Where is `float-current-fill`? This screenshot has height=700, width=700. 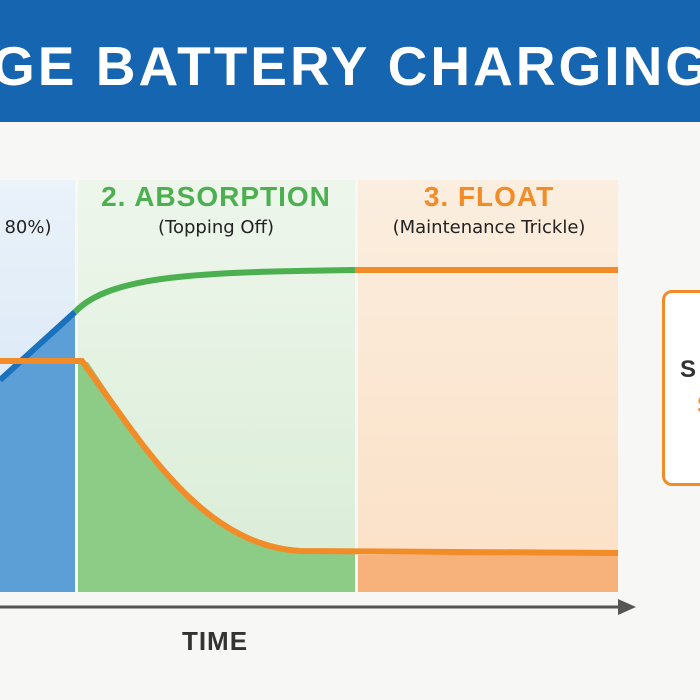
float-current-fill is located at coordinates (488, 573).